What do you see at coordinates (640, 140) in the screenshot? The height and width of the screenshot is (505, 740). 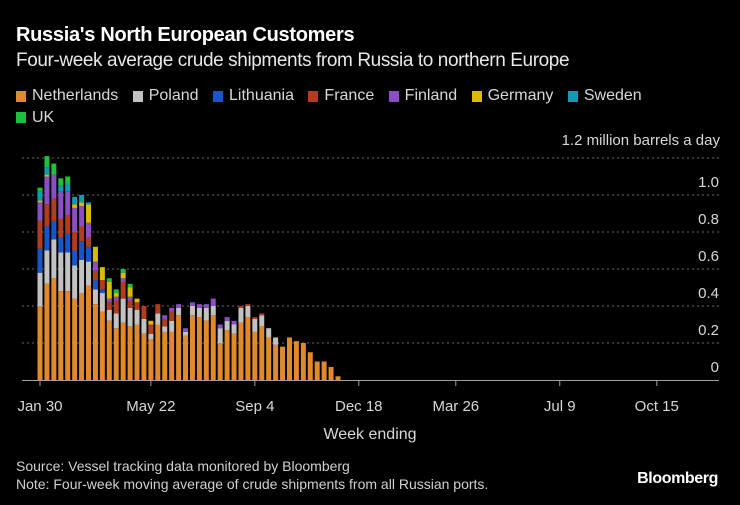 I see `y-axis-unit-label: 1.2 million barrels a day` at bounding box center [640, 140].